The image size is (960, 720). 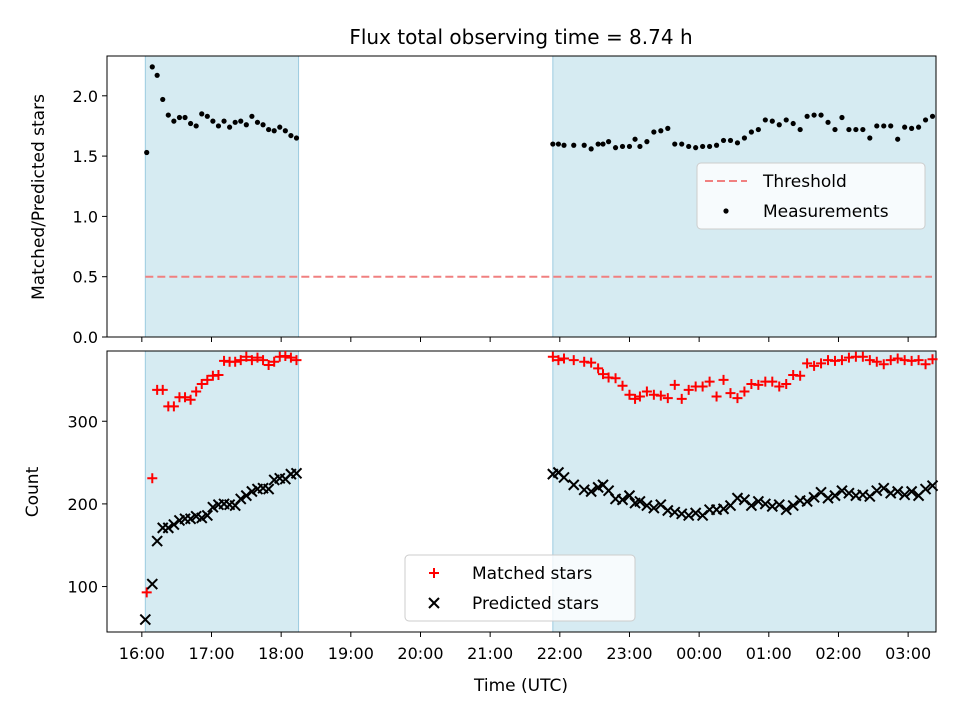 What do you see at coordinates (211, 653) in the screenshot?
I see `x-tick-label: 17:00` at bounding box center [211, 653].